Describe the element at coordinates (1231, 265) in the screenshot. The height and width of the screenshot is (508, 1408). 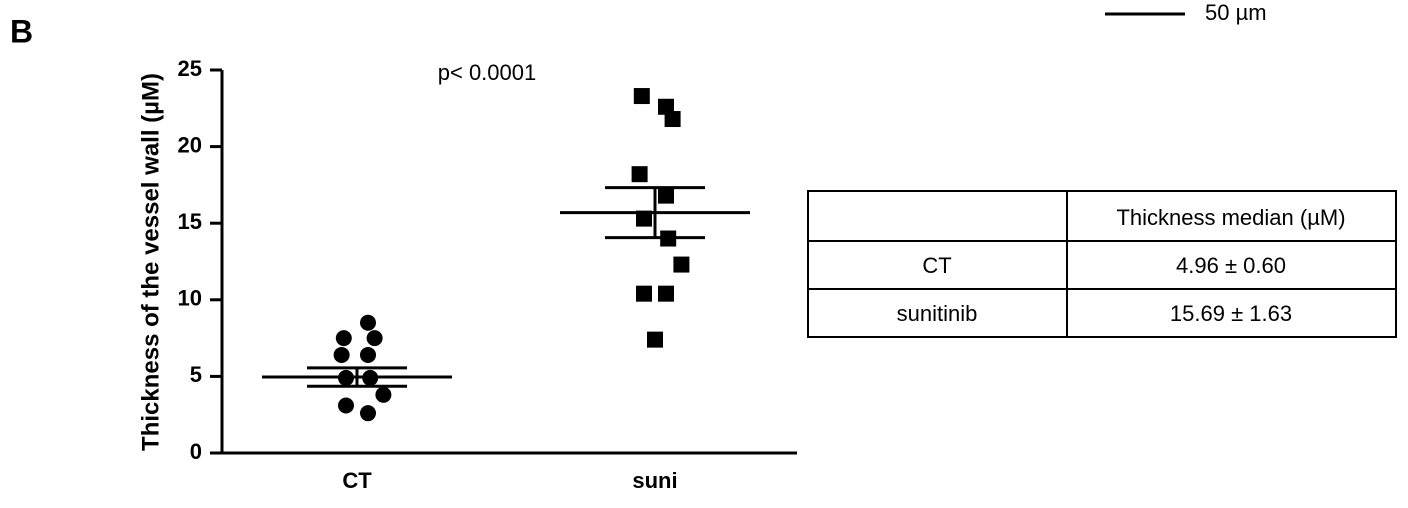
I see `table-cell: 4.96 ± 0.60` at that location.